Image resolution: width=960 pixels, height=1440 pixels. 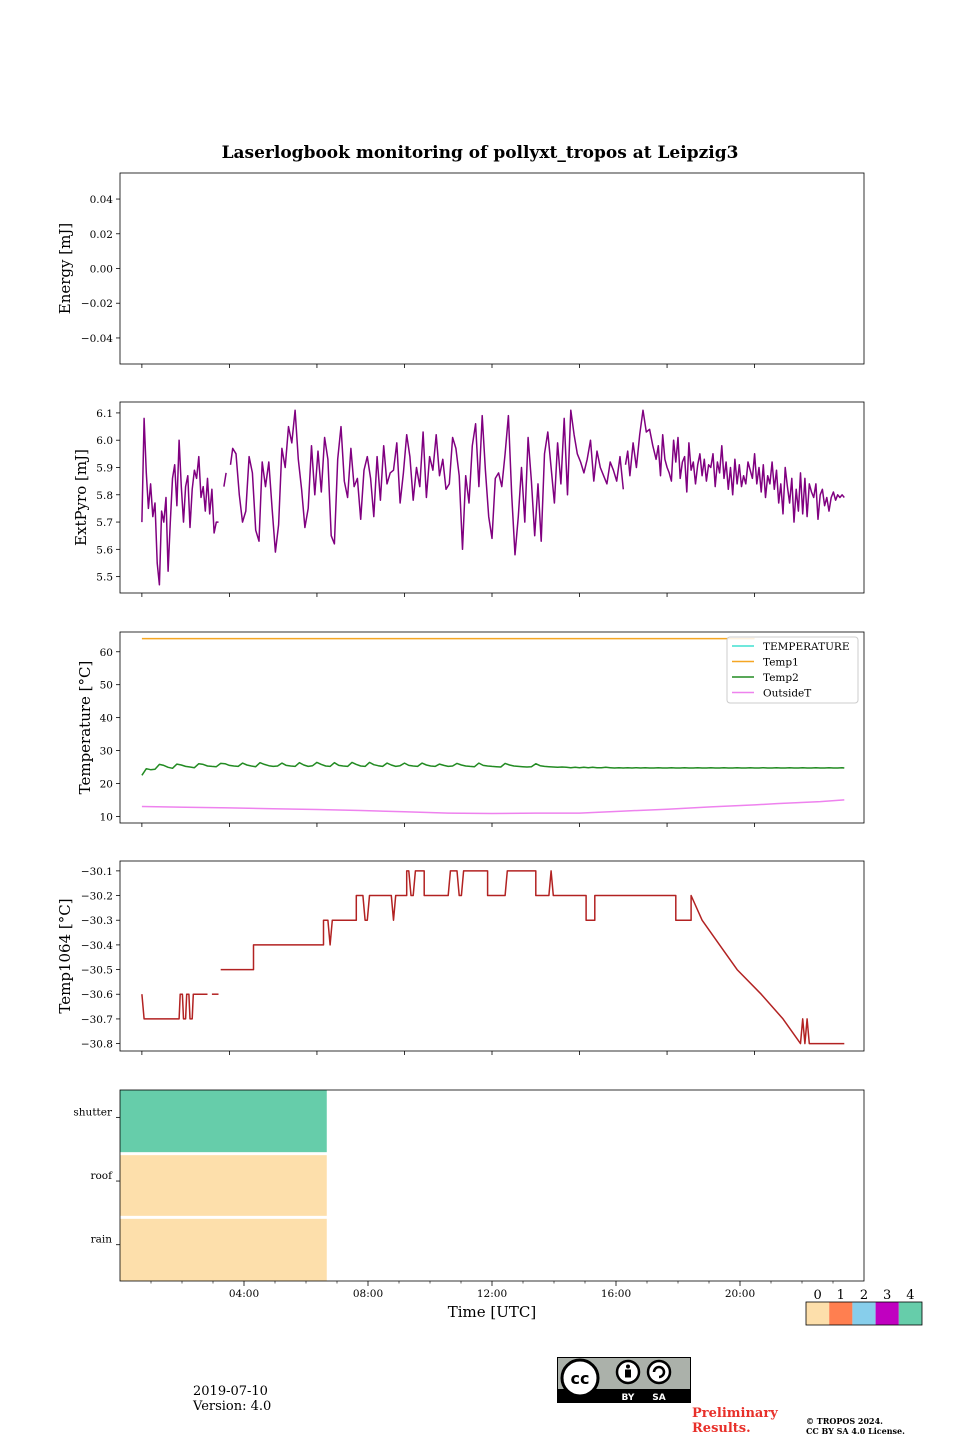 What do you see at coordinates (624, 1380) in the screenshot?
I see `cc-license-badge-icon: cc BY SA` at bounding box center [624, 1380].